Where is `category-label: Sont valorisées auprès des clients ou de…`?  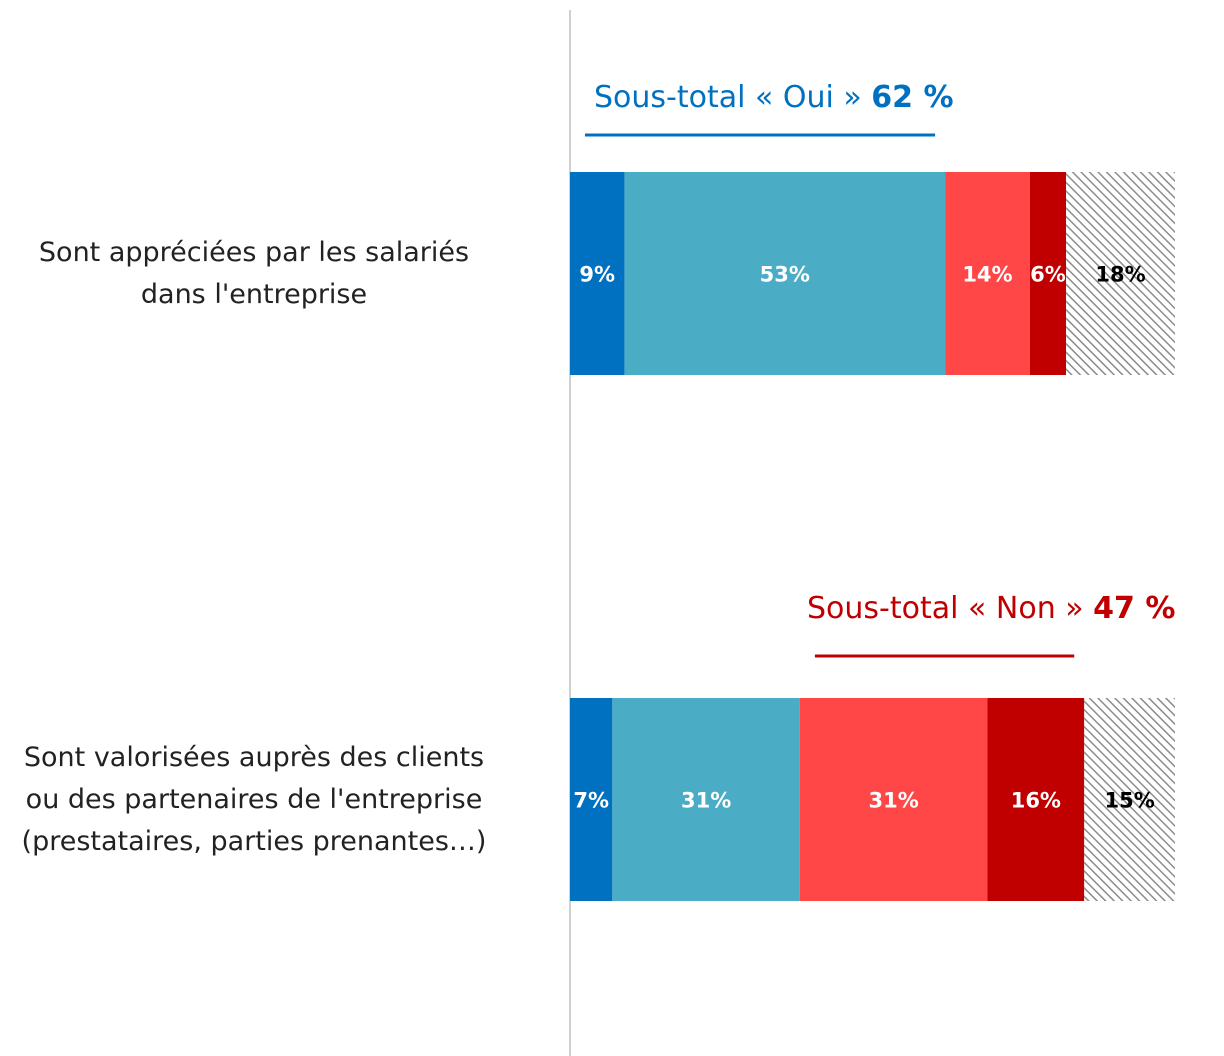 category-label: Sont valorisées auprès des clients ou de… is located at coordinates (254, 799).